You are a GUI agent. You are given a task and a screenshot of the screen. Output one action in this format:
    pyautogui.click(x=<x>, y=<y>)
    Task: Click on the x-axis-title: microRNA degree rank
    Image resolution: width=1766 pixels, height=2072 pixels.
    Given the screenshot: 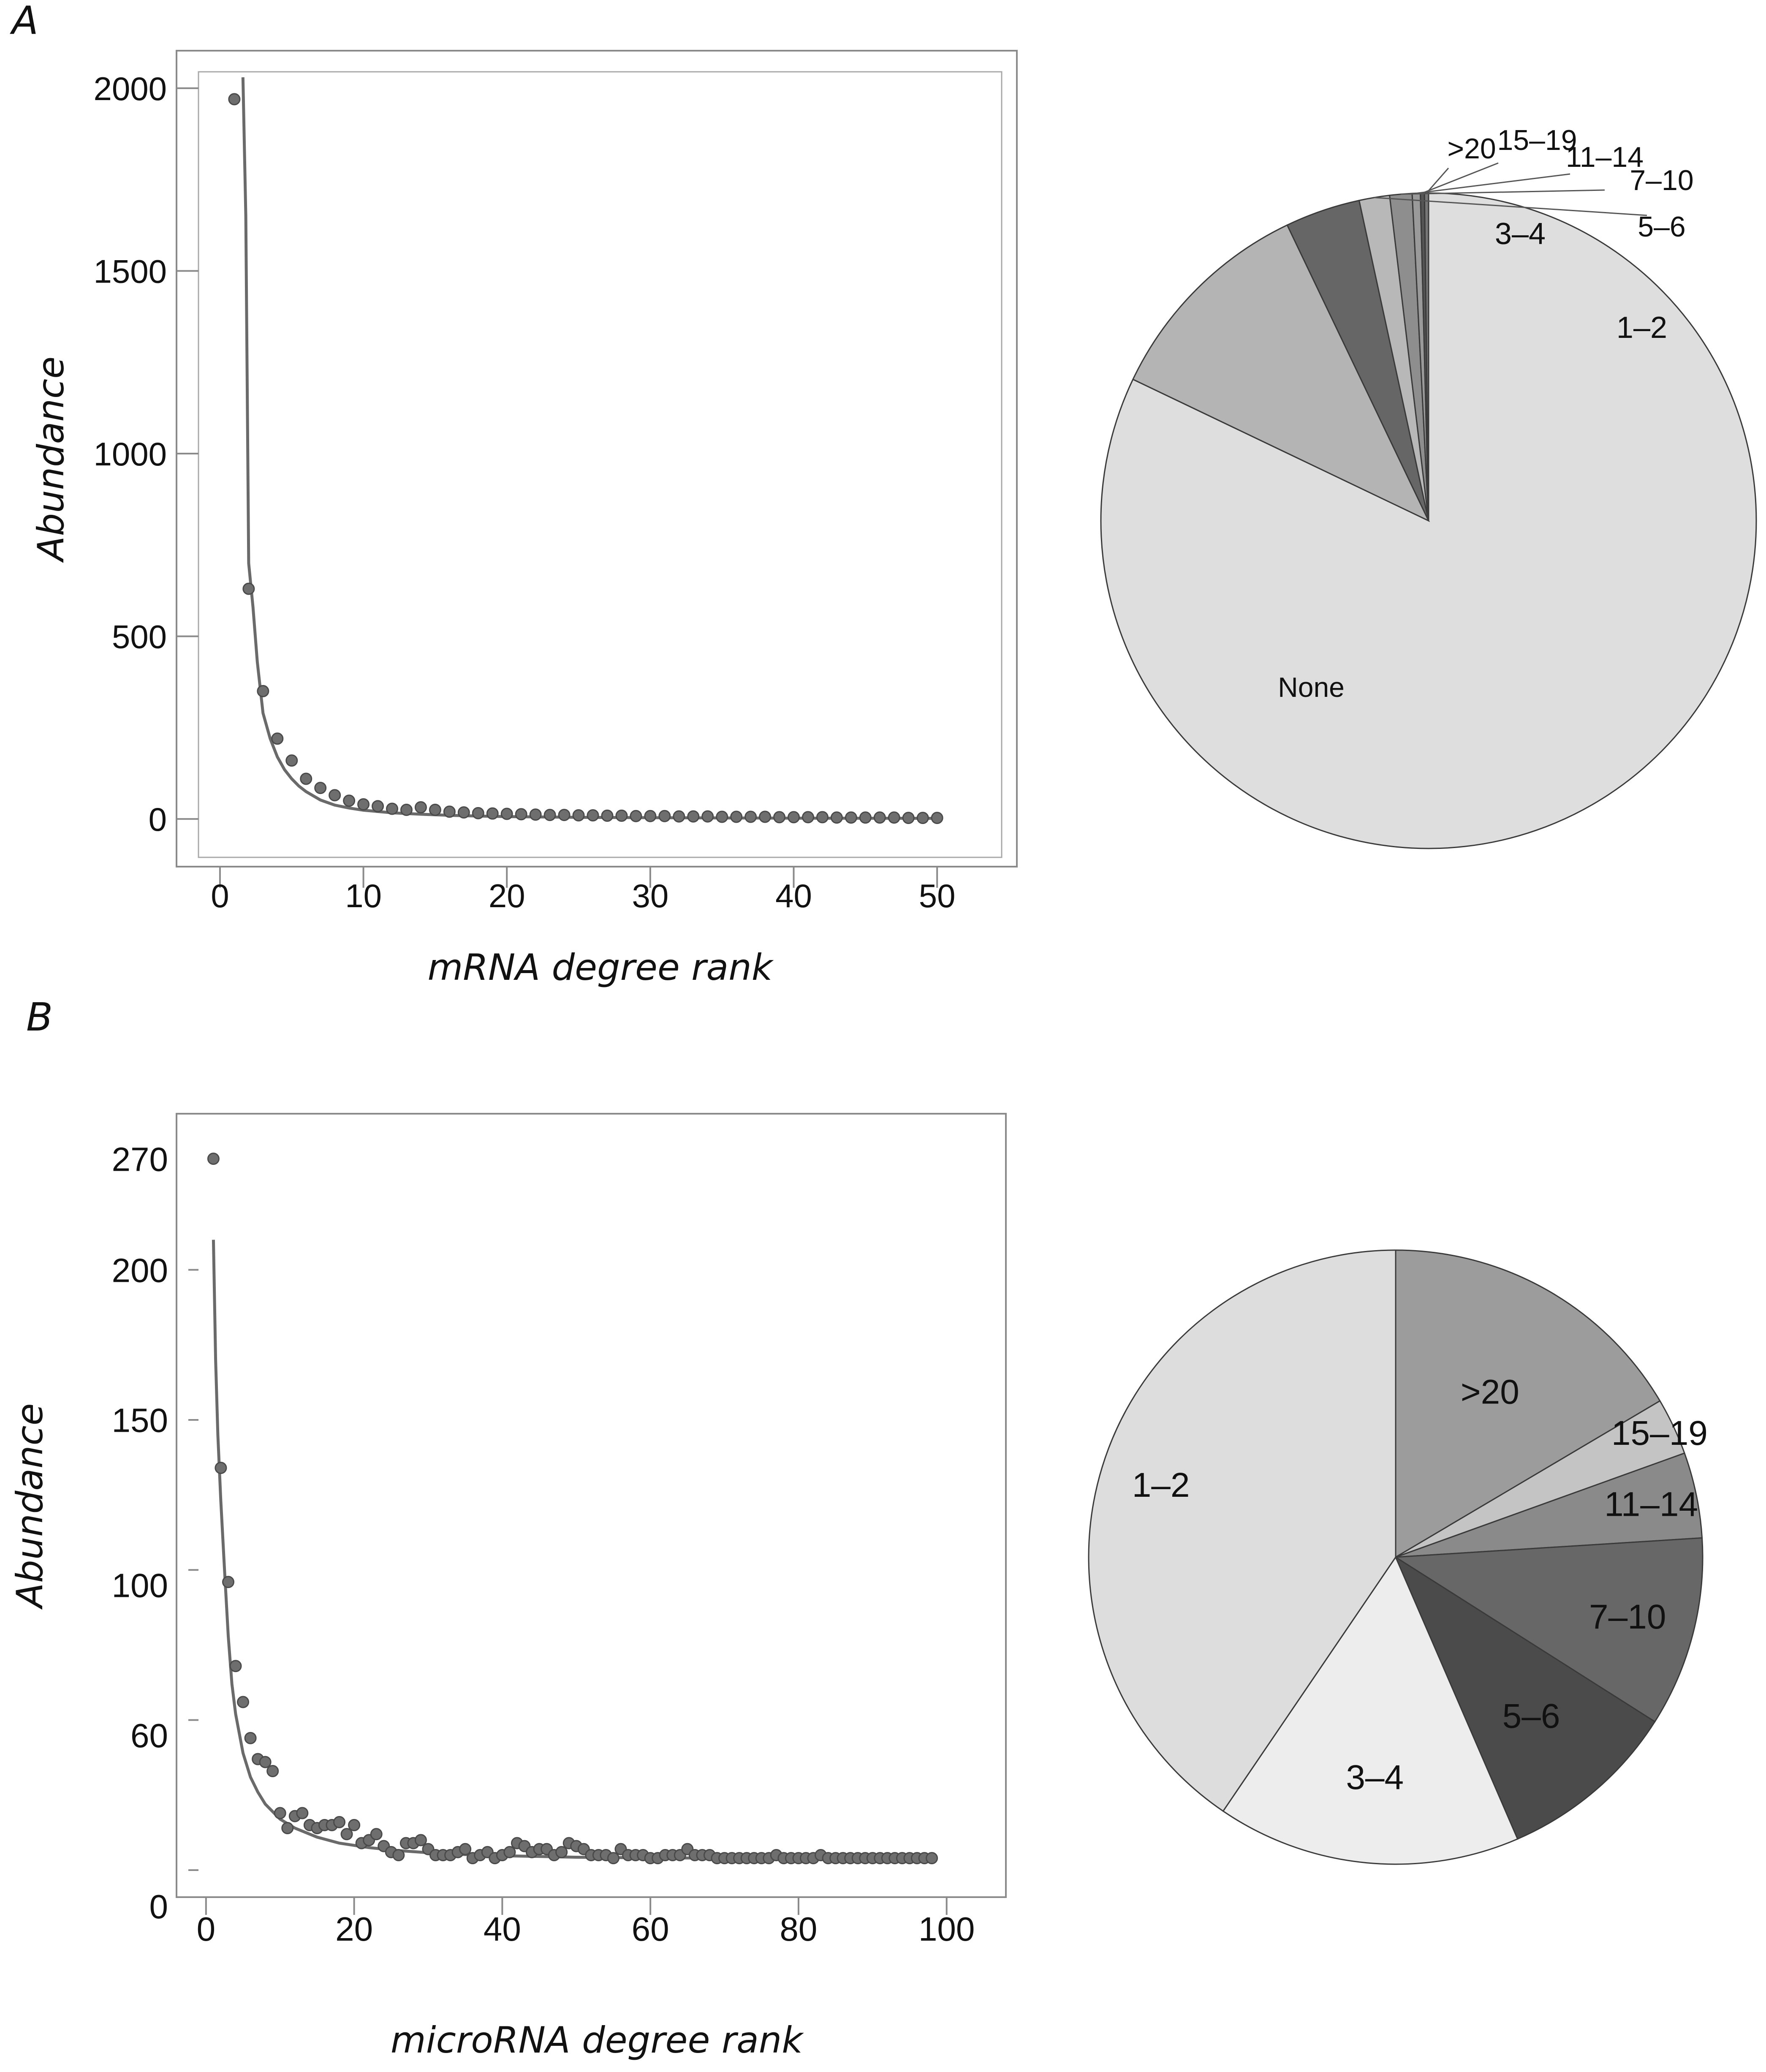 What is the action you would take?
    pyautogui.click(x=597, y=2040)
    